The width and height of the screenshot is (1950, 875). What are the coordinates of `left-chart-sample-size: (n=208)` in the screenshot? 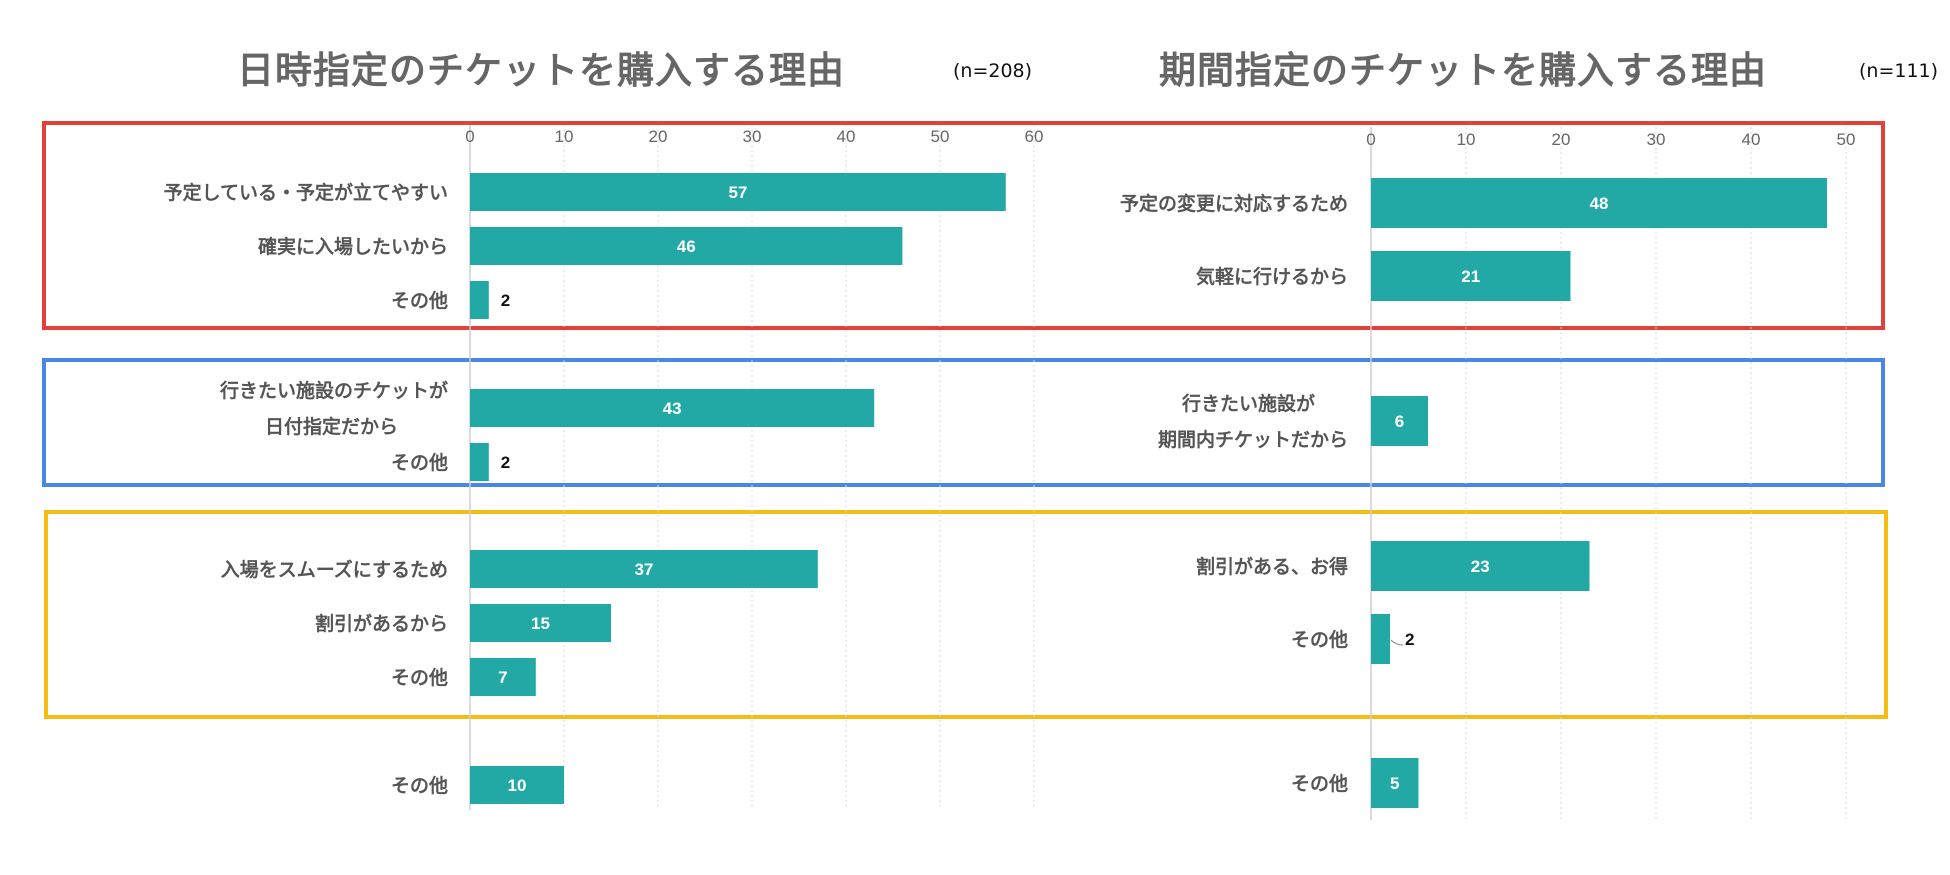 It's located at (993, 71).